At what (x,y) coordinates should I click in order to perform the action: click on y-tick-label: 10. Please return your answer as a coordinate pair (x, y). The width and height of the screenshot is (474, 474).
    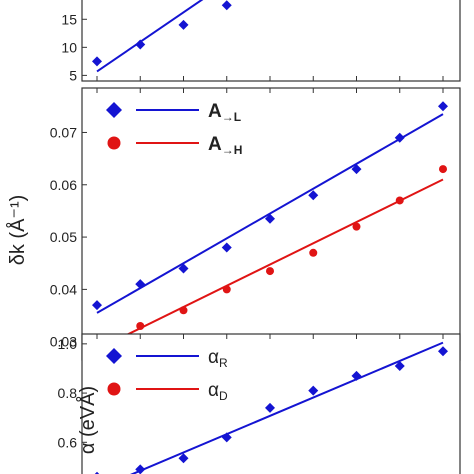
    Looking at the image, I should click on (69, 47).